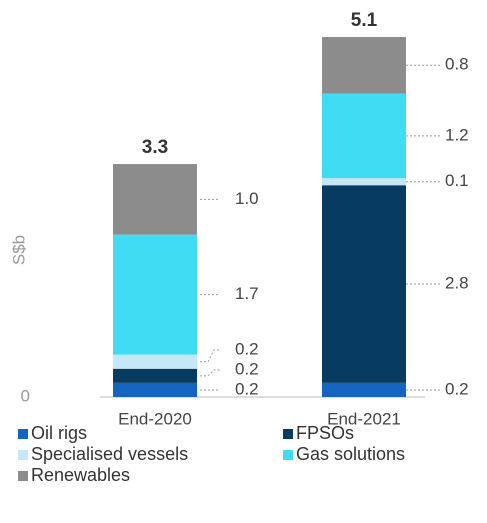 The image size is (487, 523). Describe the element at coordinates (457, 180) in the screenshot. I see `data-label: 0.1` at that location.